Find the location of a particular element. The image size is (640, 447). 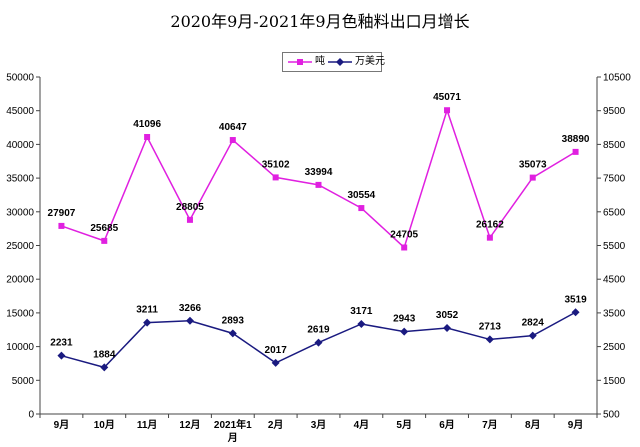

data-label: 3266 is located at coordinates (190, 308).